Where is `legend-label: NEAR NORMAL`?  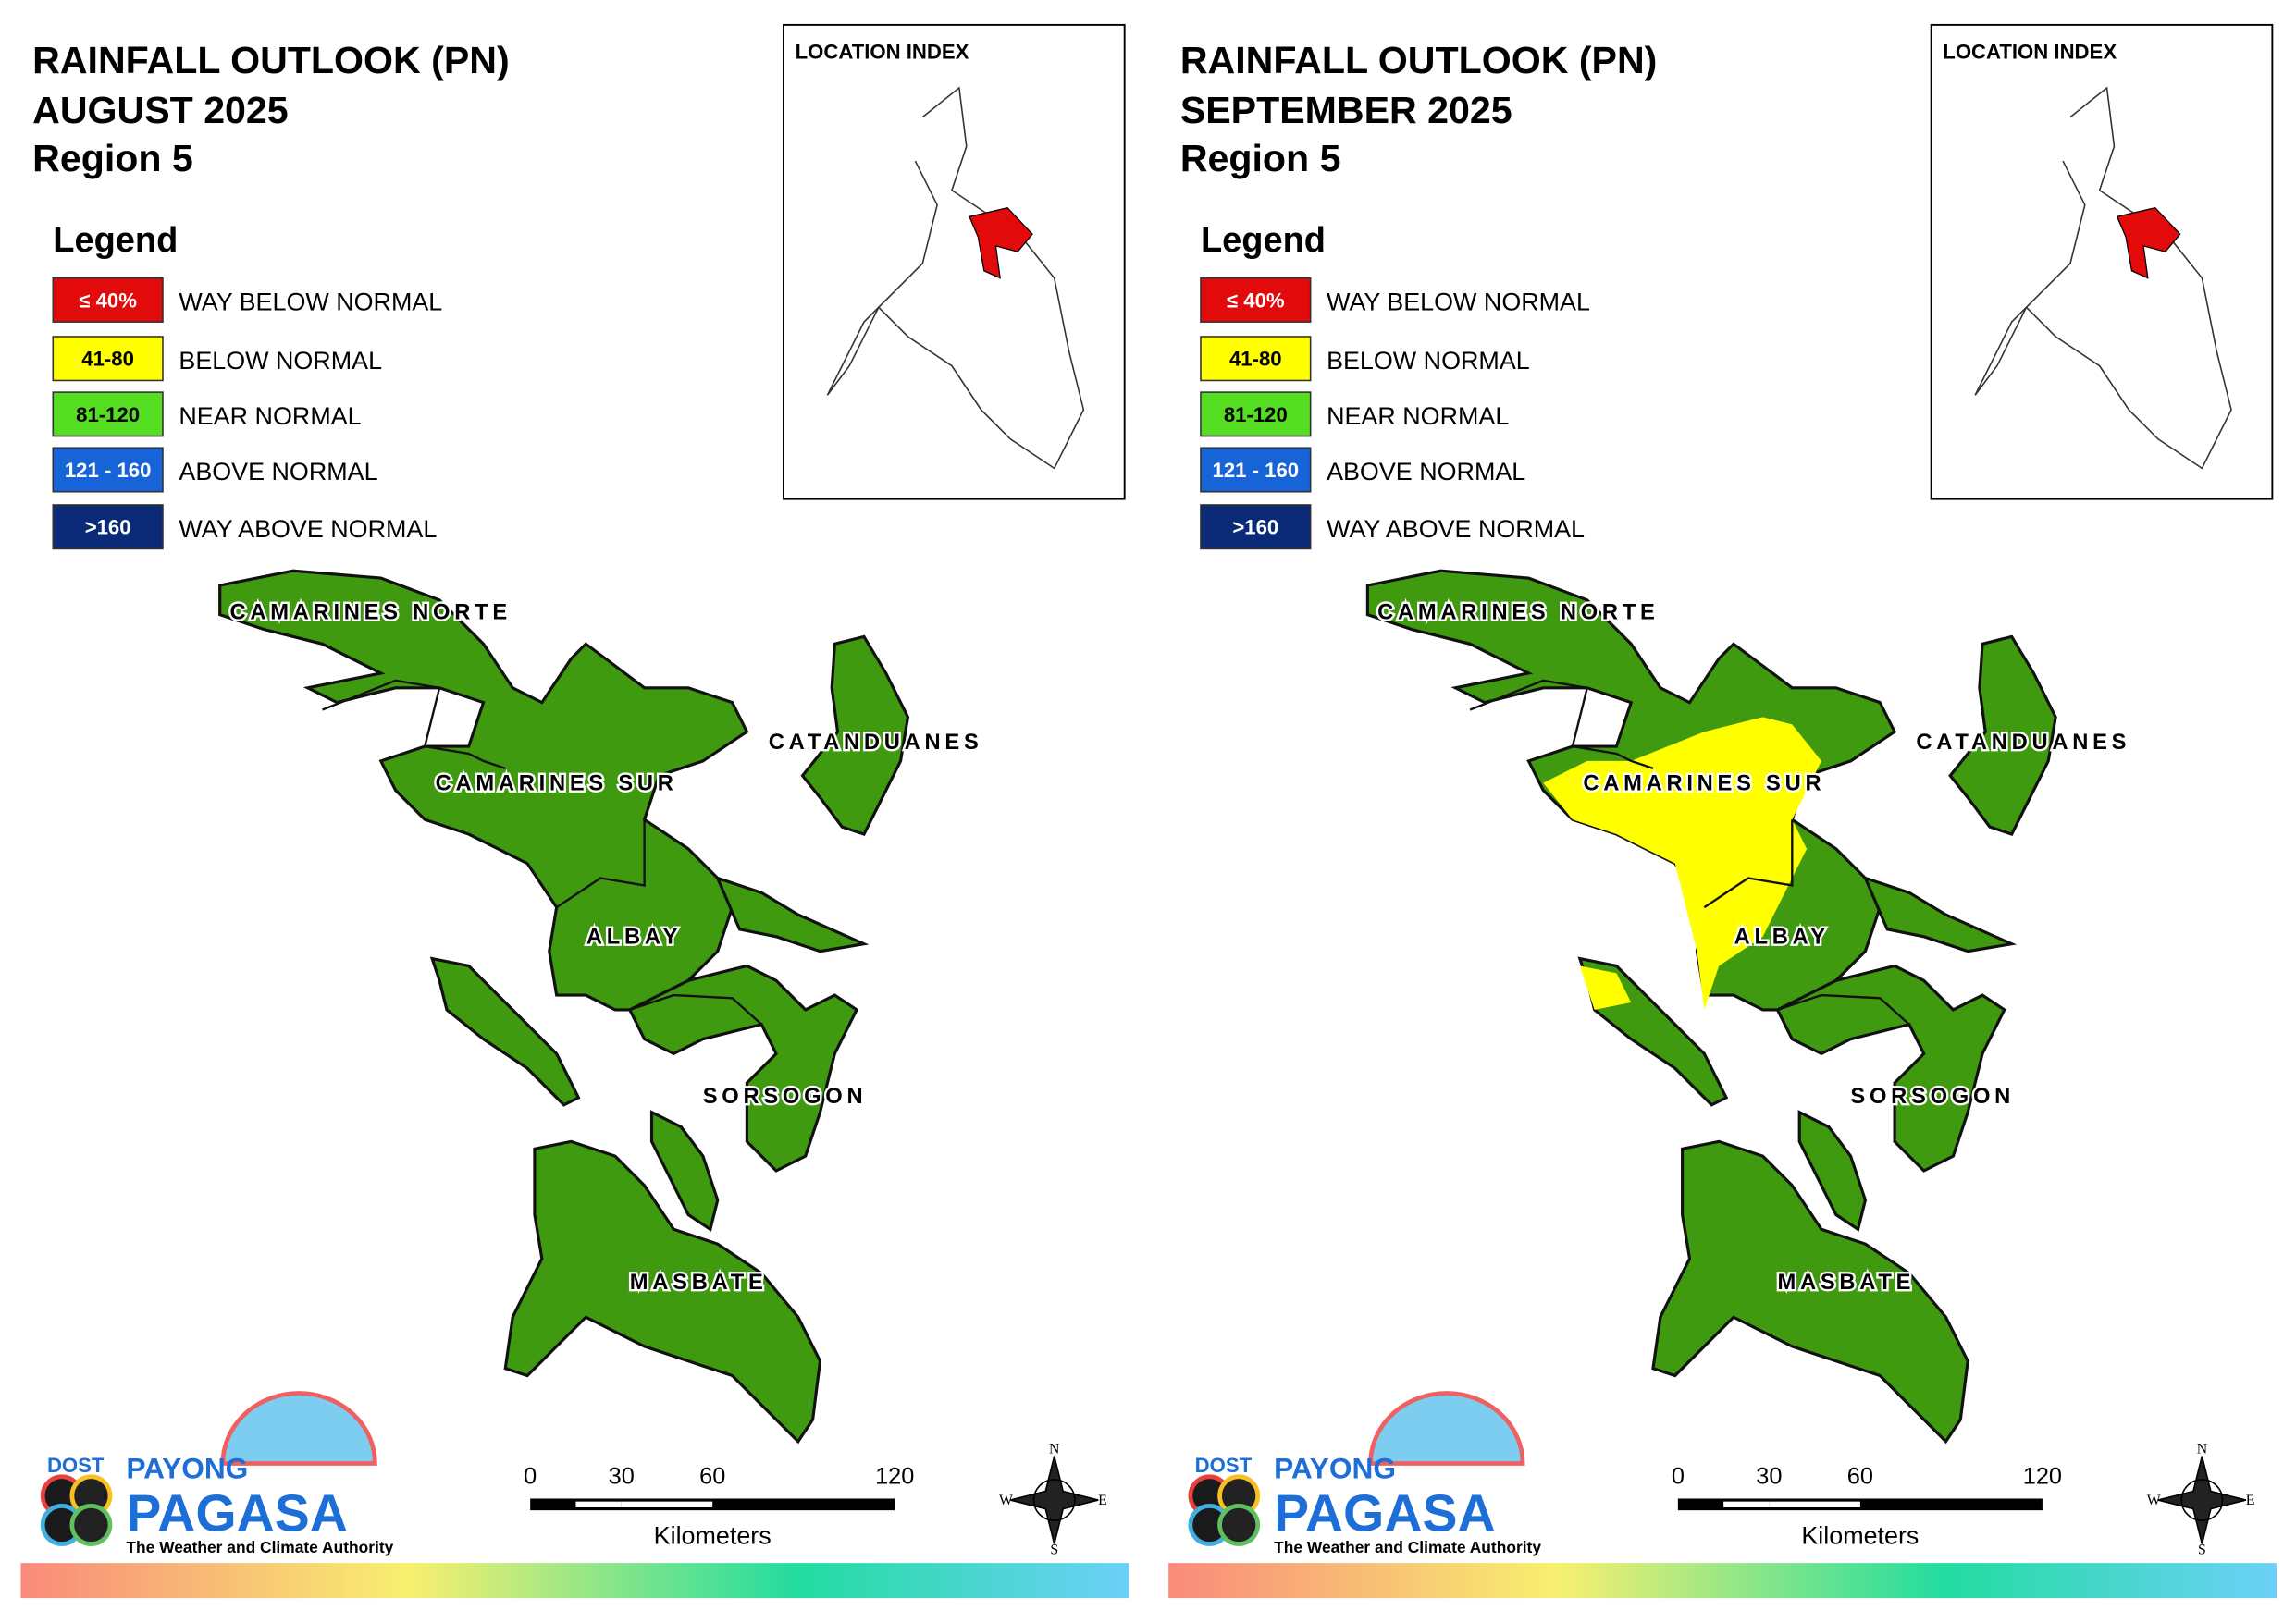
legend-label: NEAR NORMAL is located at coordinates (1418, 416).